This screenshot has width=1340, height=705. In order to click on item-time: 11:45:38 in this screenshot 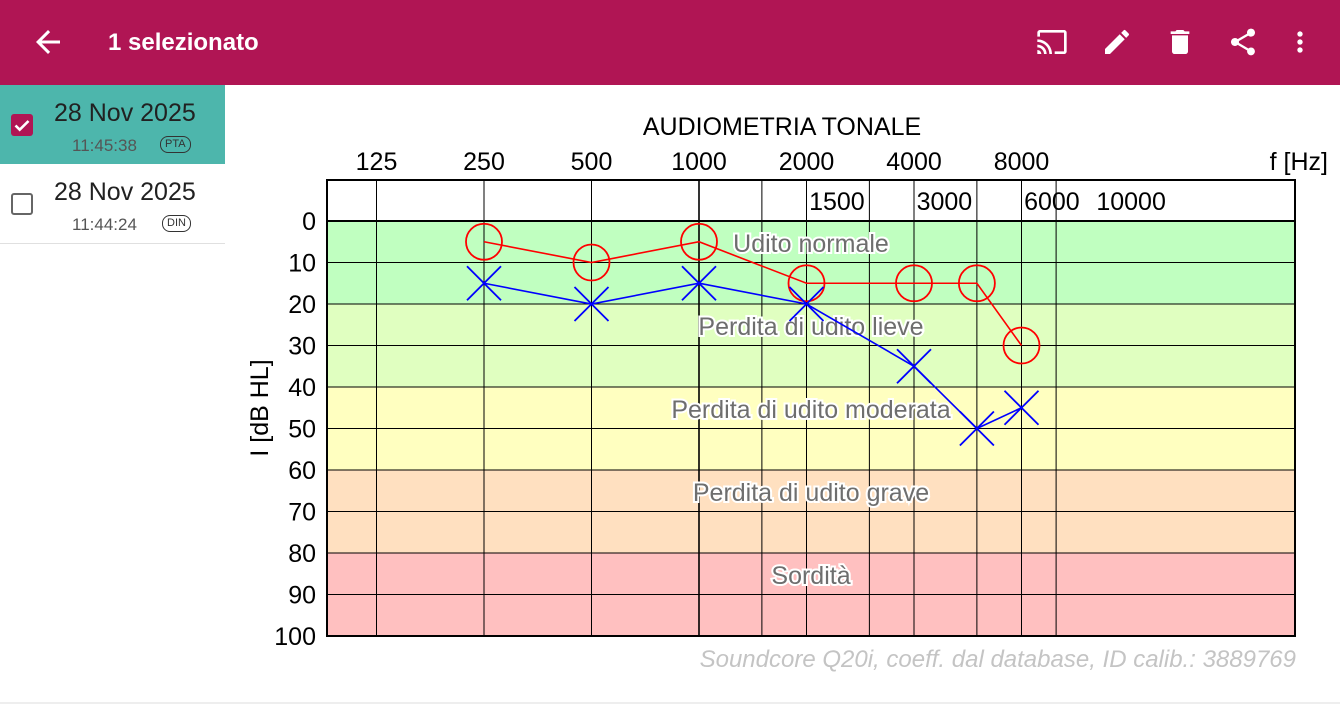, I will do `click(104, 145)`.